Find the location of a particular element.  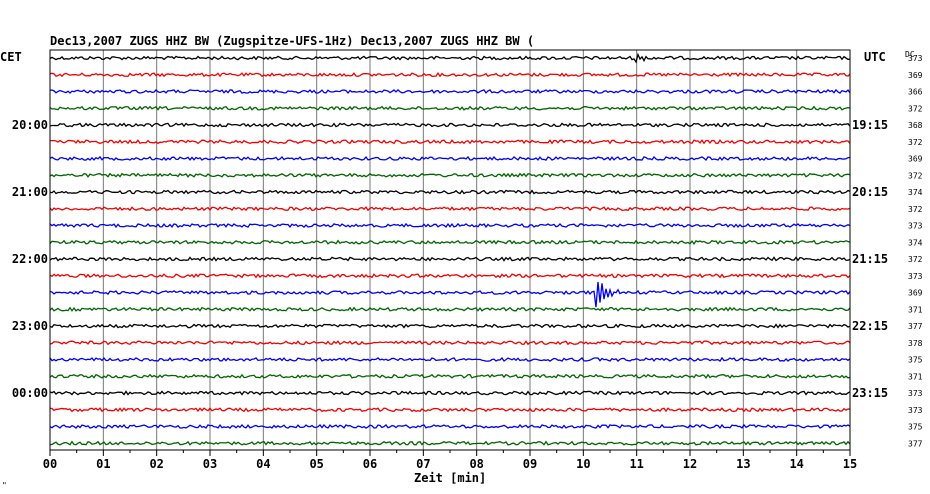

x-tick-label: 08 is located at coordinates (476, 464).